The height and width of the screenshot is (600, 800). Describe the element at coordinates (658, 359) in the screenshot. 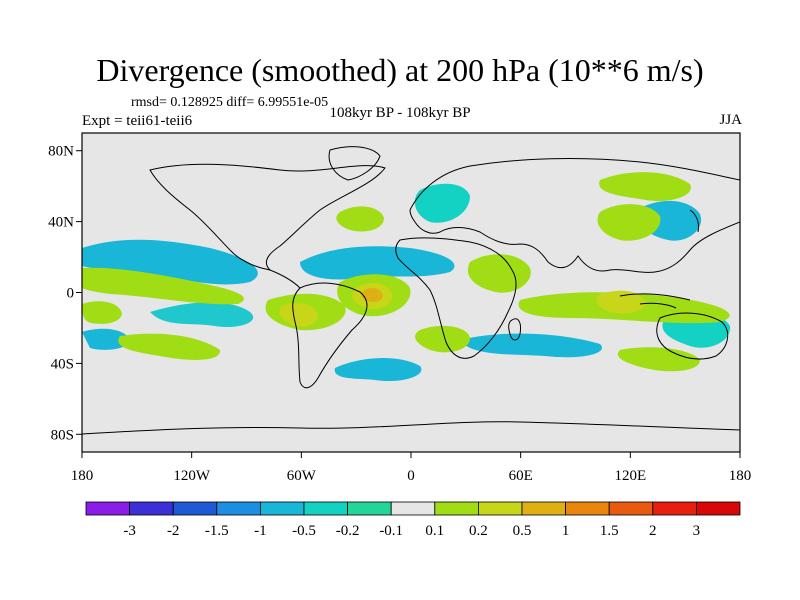

I see `positive-band-southern-ocean` at that location.